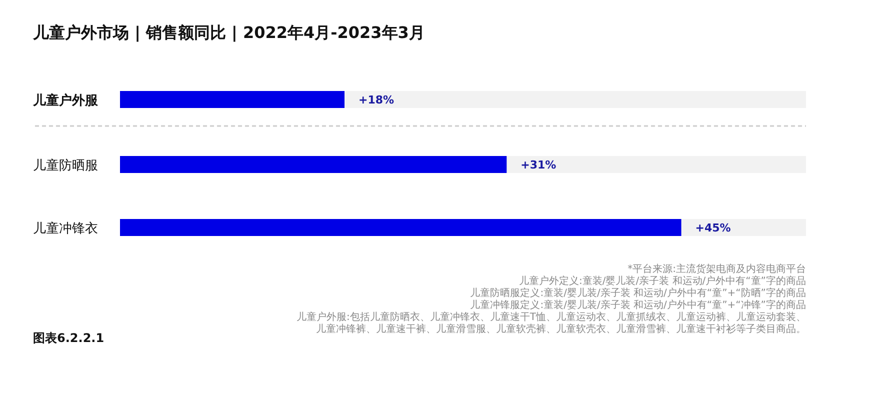 Image resolution: width=894 pixels, height=393 pixels. I want to click on annotation: *平台来源:主流货架电商及内容电商平台, so click(717, 269).